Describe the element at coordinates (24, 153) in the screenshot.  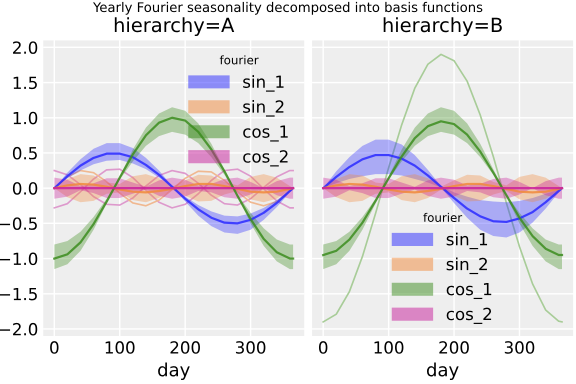
I see `y-tick-label: 0.5` at that location.